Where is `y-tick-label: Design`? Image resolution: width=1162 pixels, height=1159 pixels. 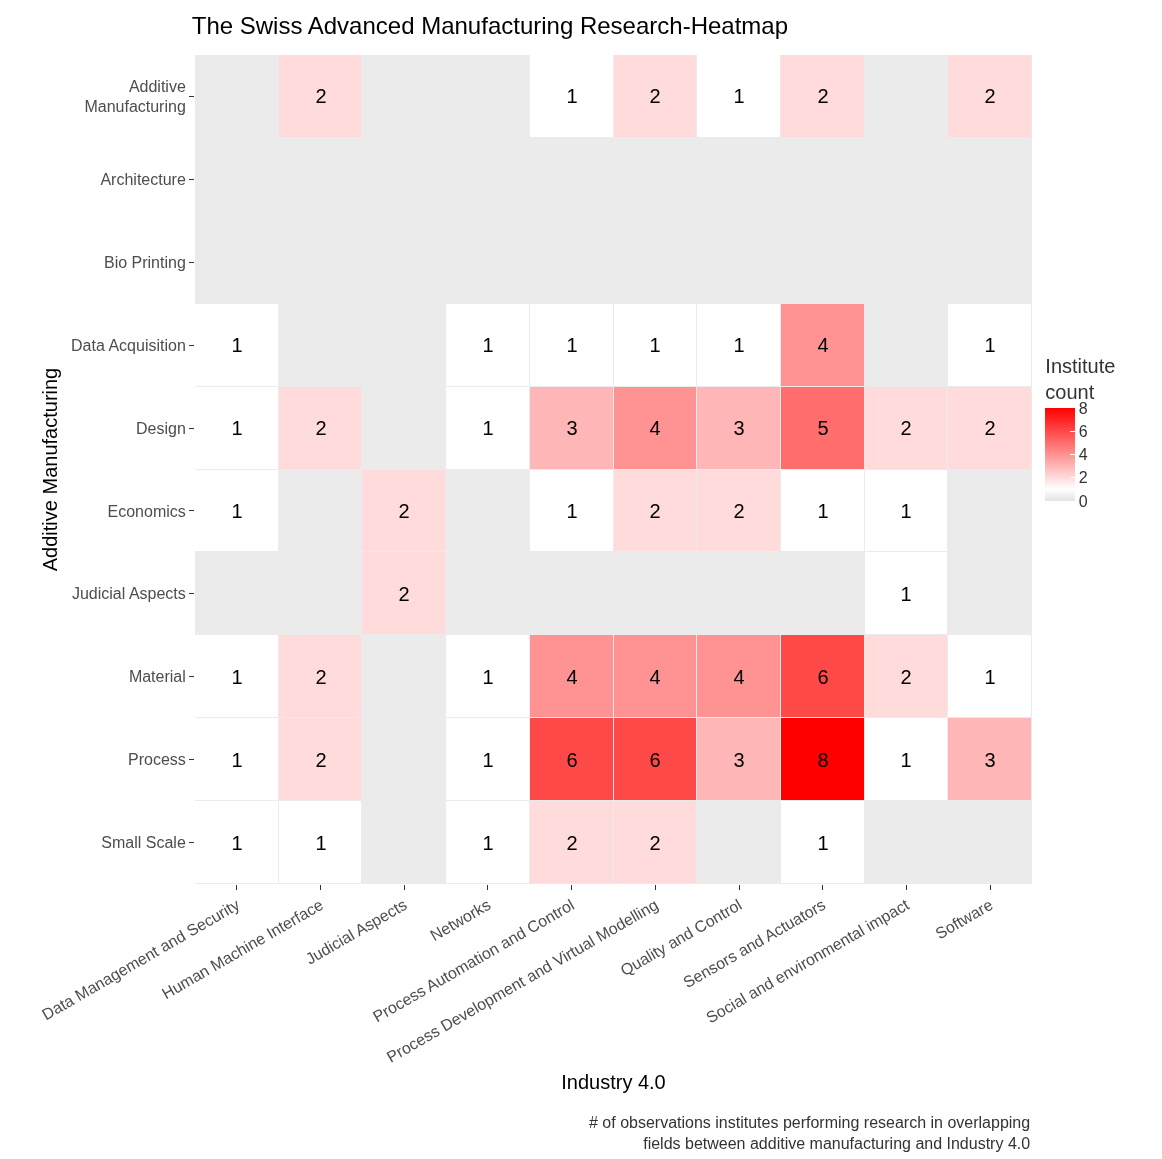
y-tick-label: Design is located at coordinates (160, 428).